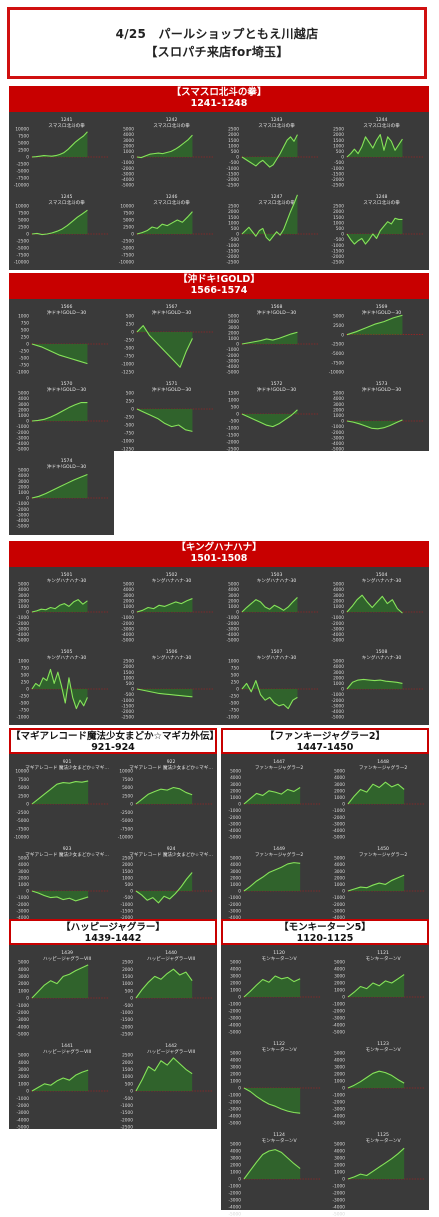  What do you see at coordinates (171, 202) in the screenshot?
I see `chart-subtitle: スマスロ北斗の拳` at bounding box center [171, 202].